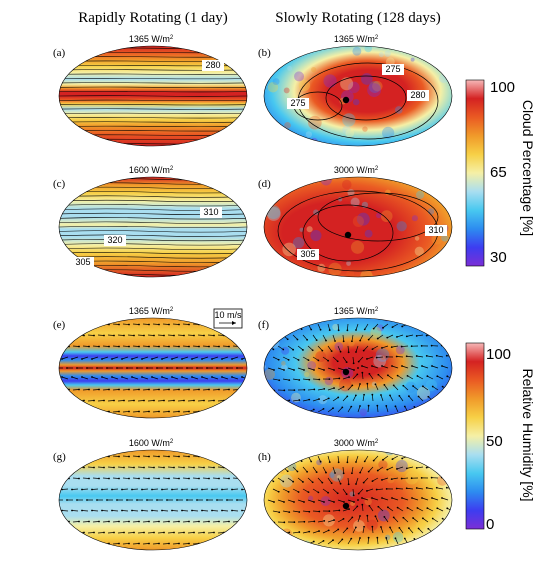 The height and width of the screenshot is (582, 542). What do you see at coordinates (234, 323) in the screenshot?
I see `wind-reference-arrowhead` at bounding box center [234, 323].